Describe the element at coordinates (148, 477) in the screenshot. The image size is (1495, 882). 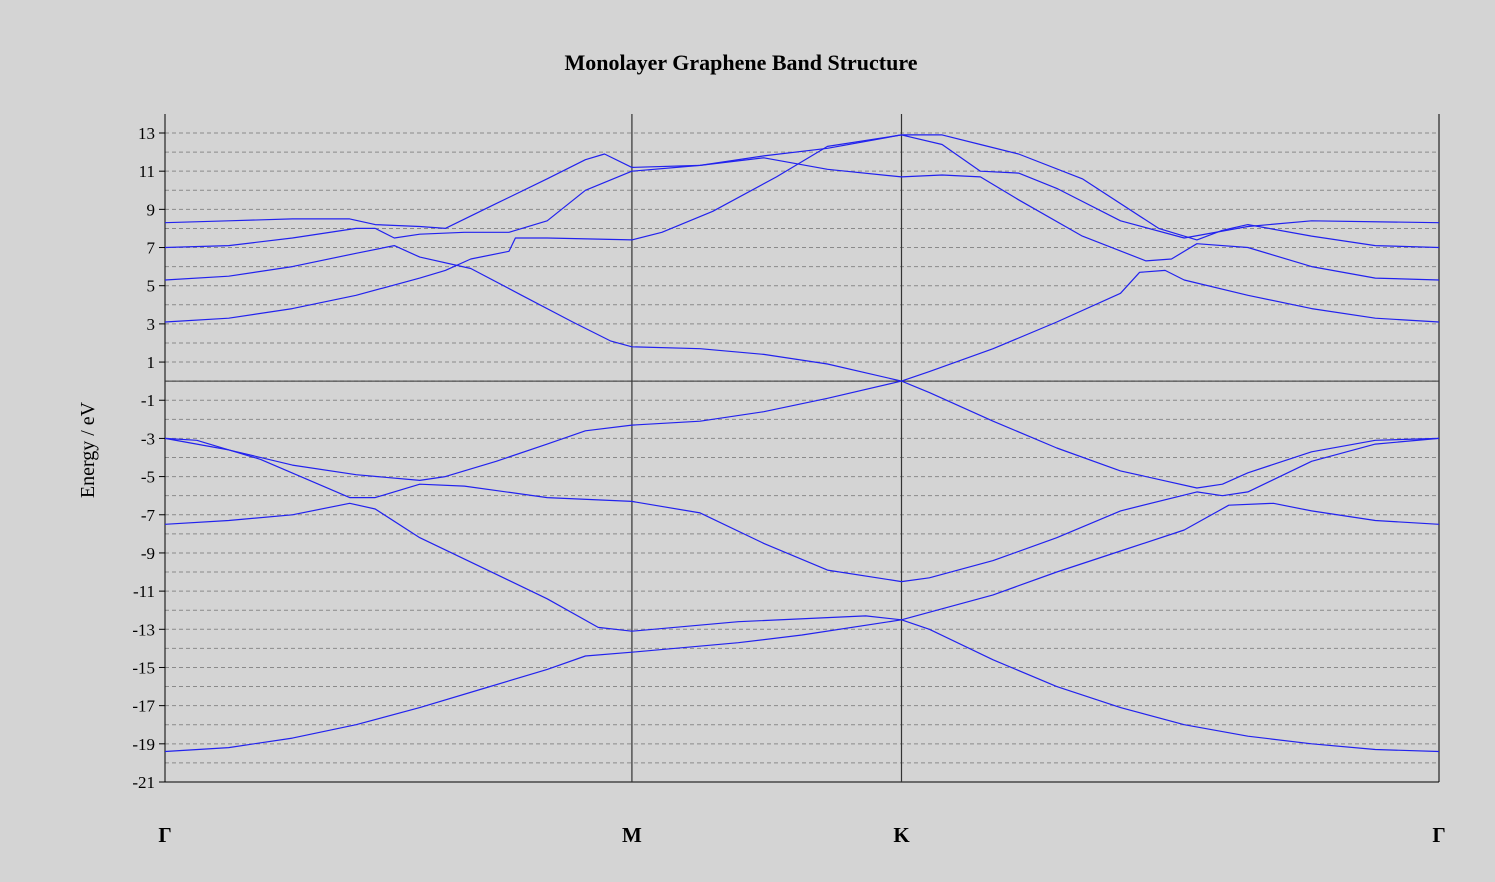
I see `y-tick-label: -5` at that location.